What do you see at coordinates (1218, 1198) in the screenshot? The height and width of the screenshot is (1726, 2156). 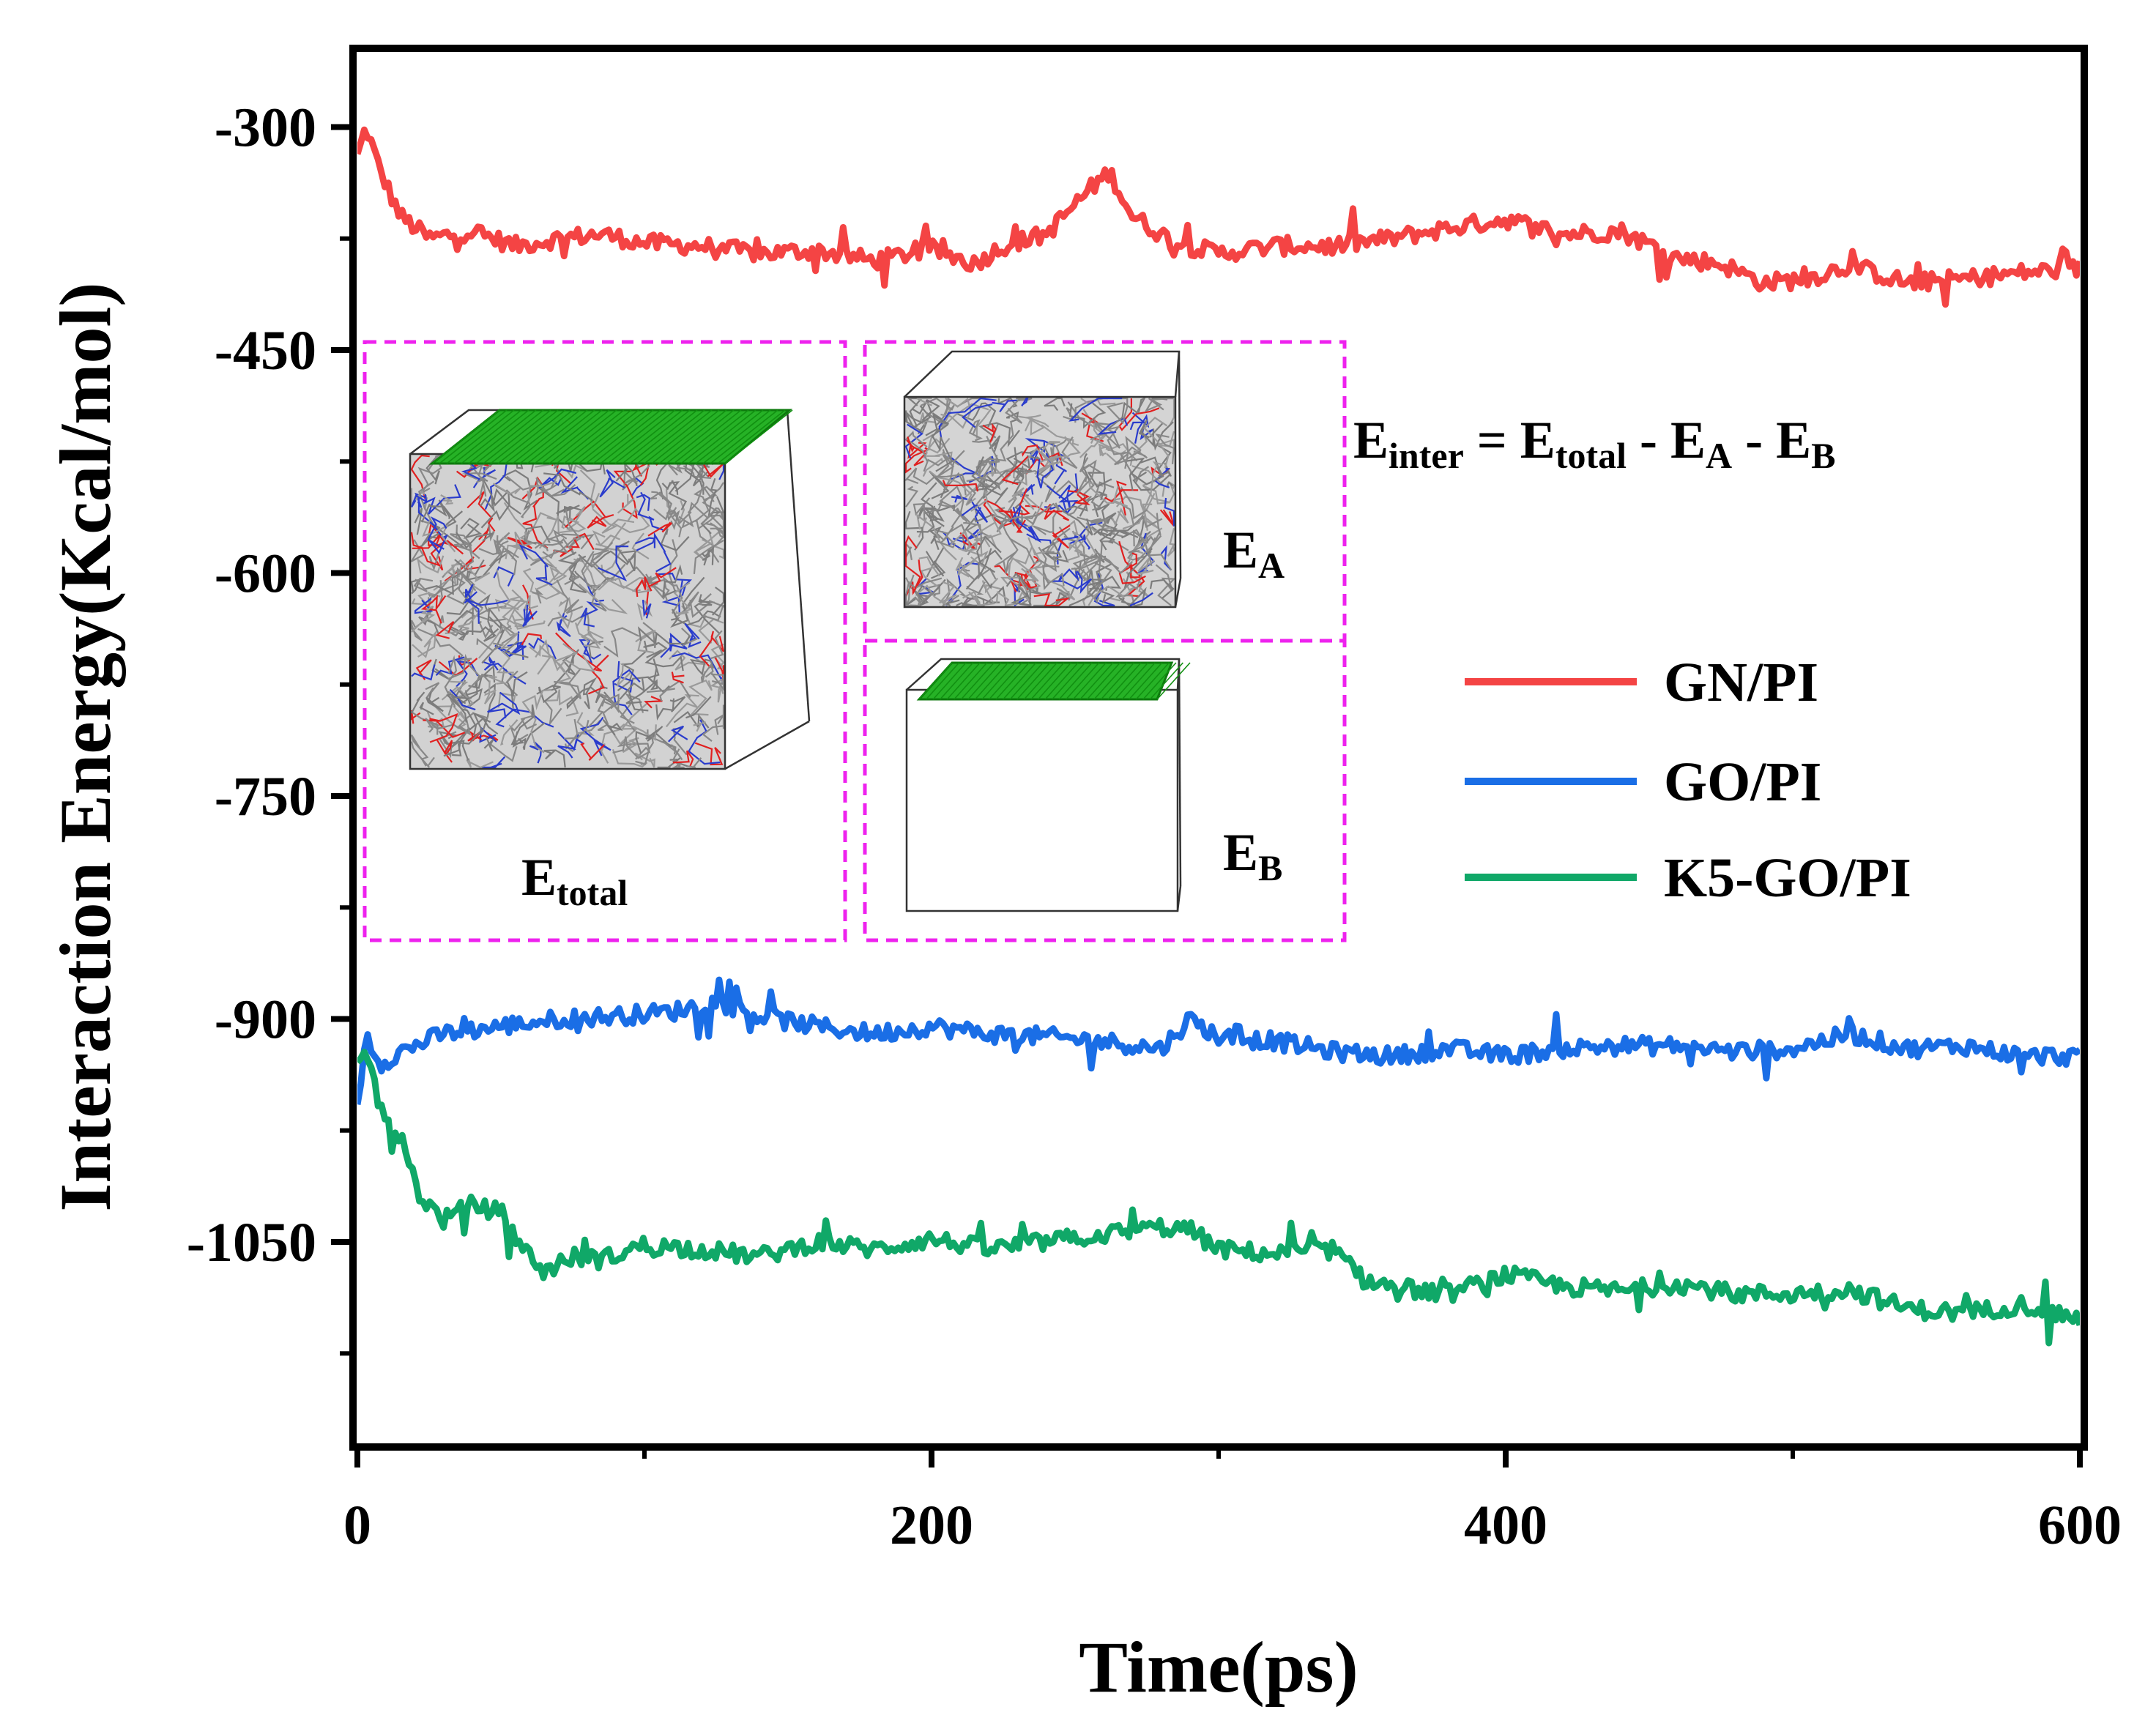 I see `series-line-k5-go-pi` at bounding box center [1218, 1198].